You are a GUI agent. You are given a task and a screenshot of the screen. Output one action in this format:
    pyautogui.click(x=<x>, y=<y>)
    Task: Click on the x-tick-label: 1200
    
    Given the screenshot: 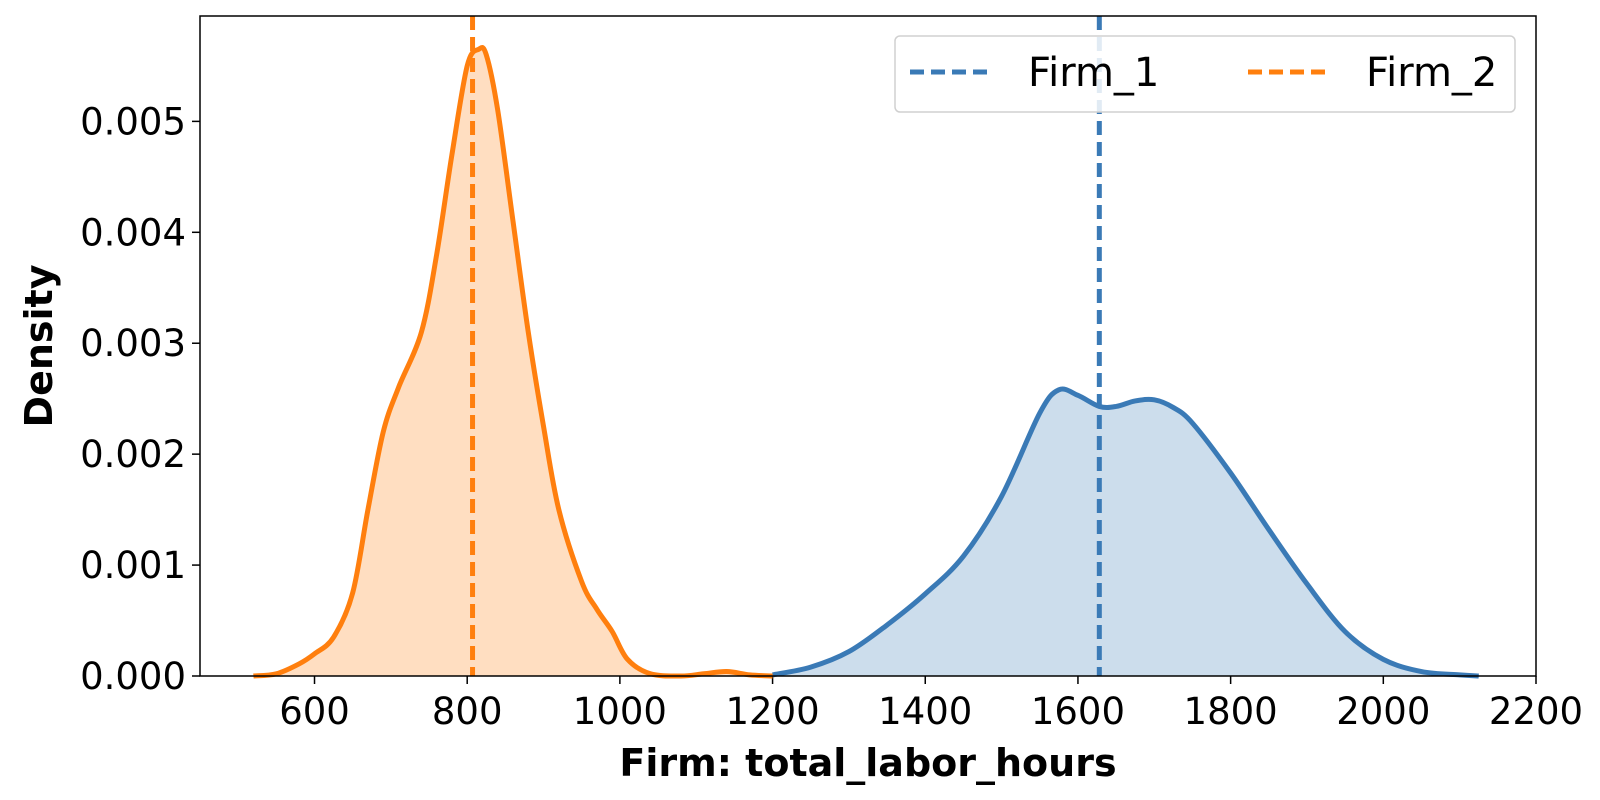 What is the action you would take?
    pyautogui.click(x=772, y=711)
    